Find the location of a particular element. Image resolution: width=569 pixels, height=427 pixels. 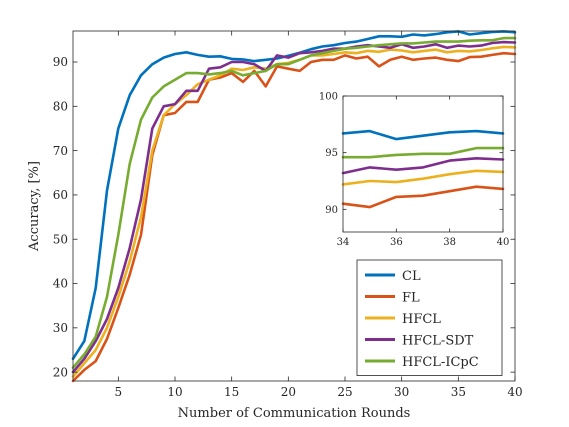

inset-y-tick-label: 90 is located at coordinates (331, 210).